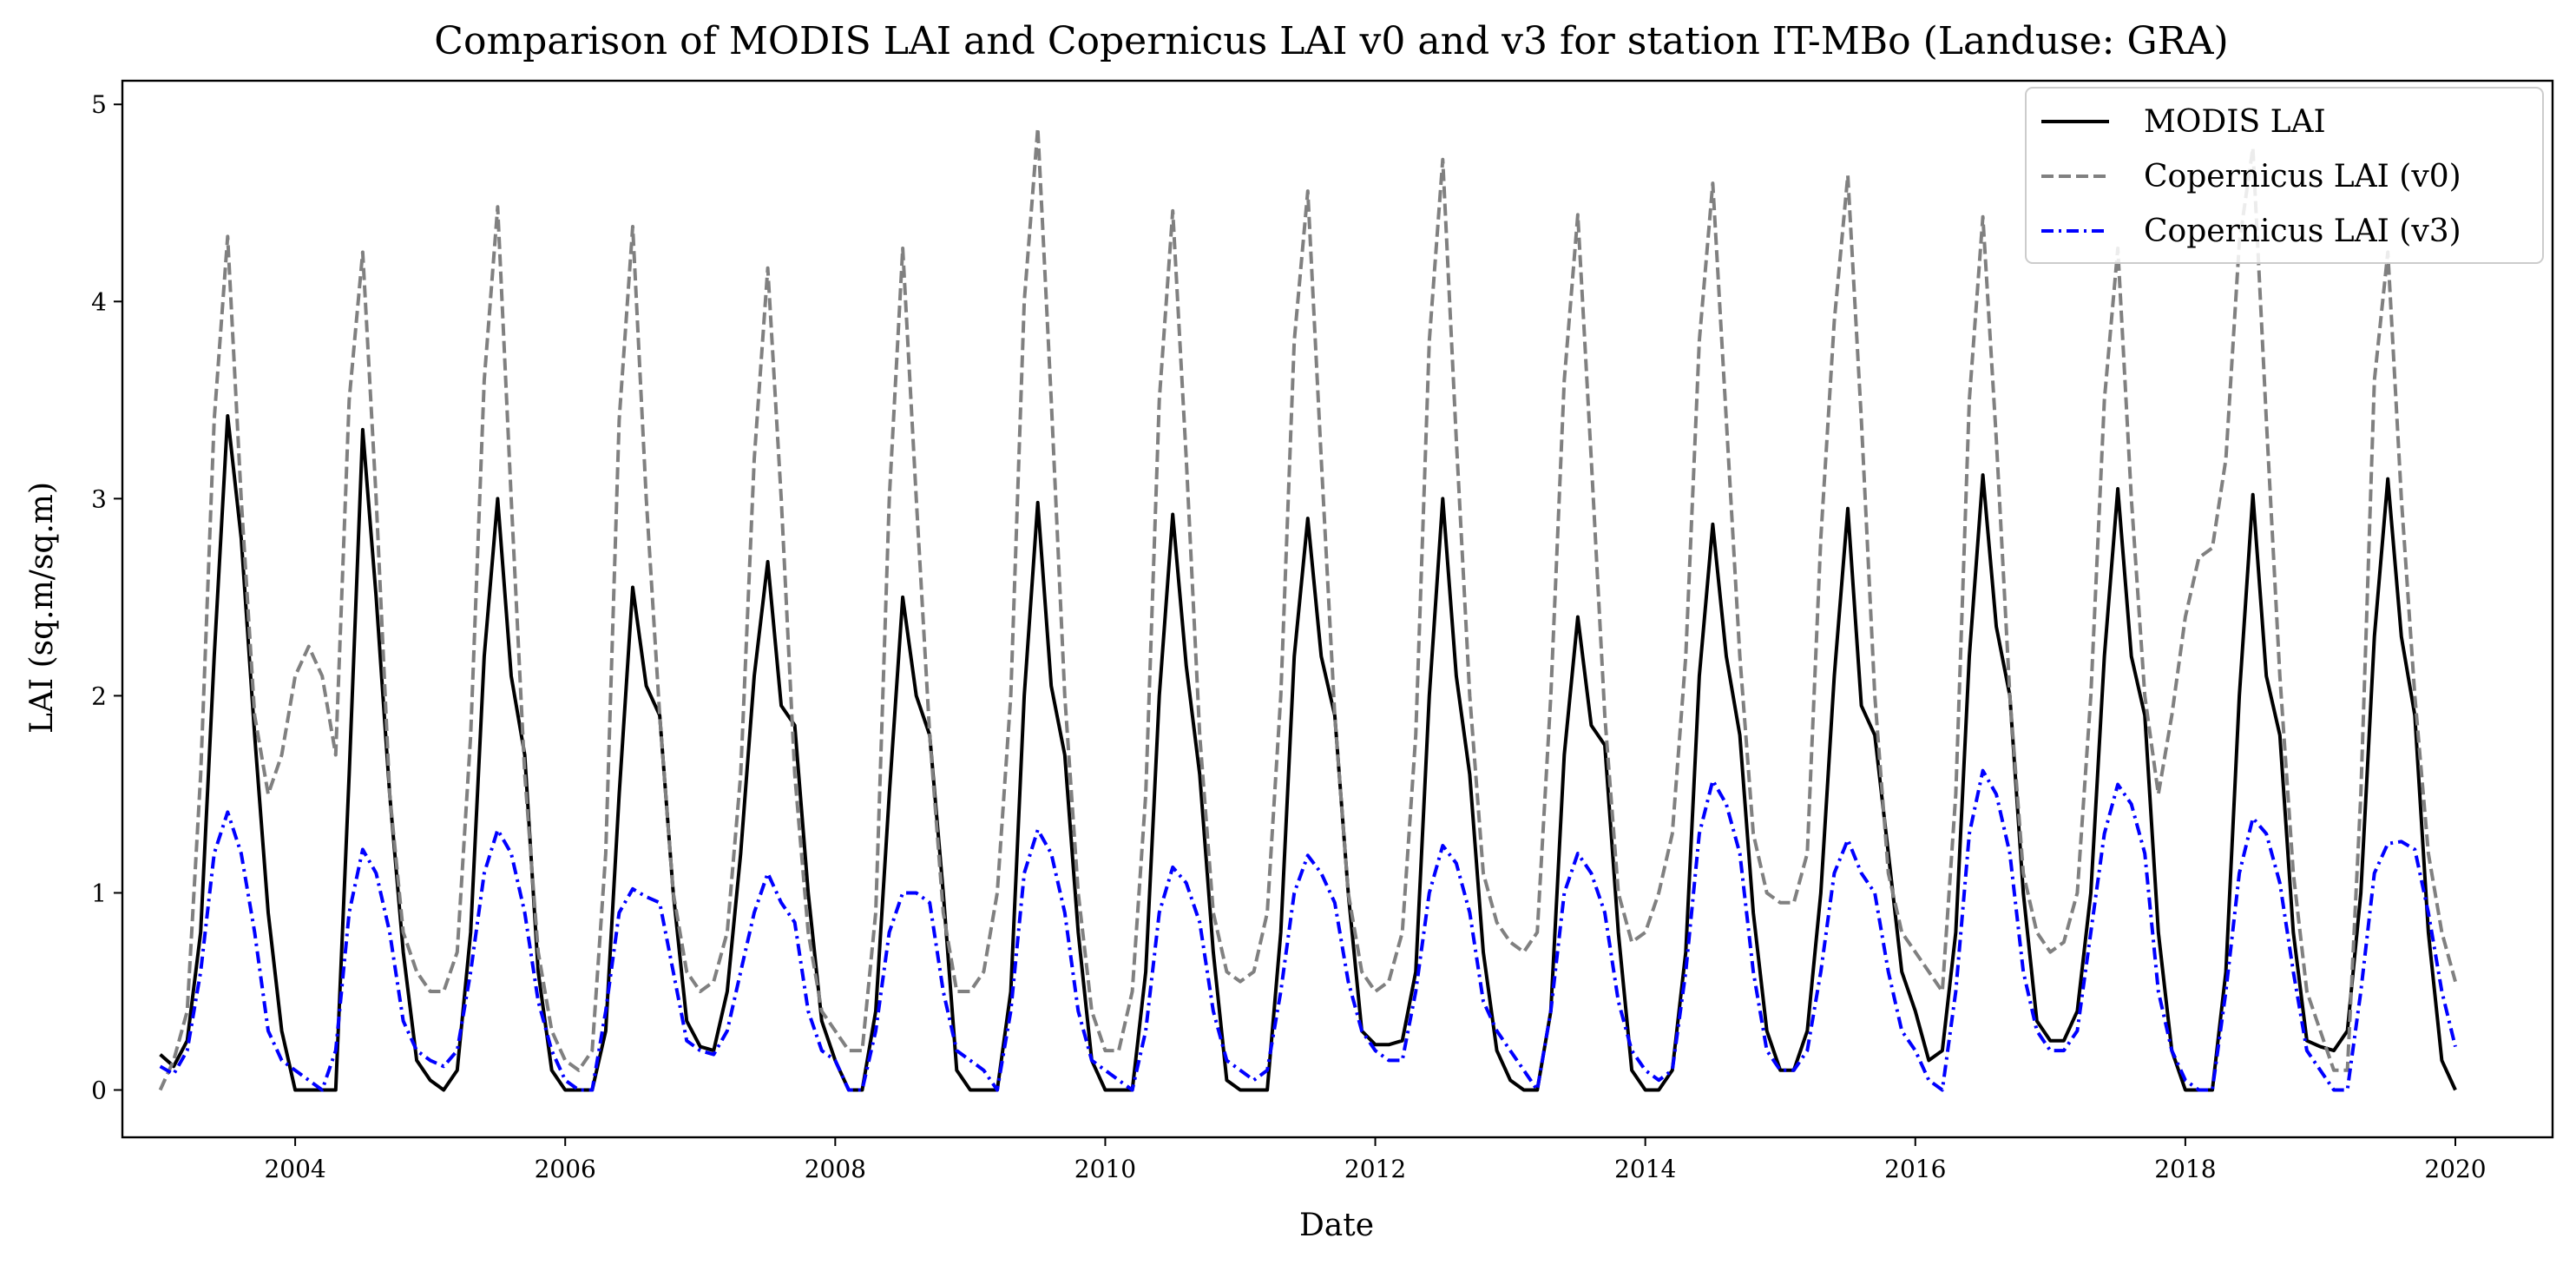  Describe the element at coordinates (1915, 1169) in the screenshot. I see `x-tick-label: 2016` at that location.